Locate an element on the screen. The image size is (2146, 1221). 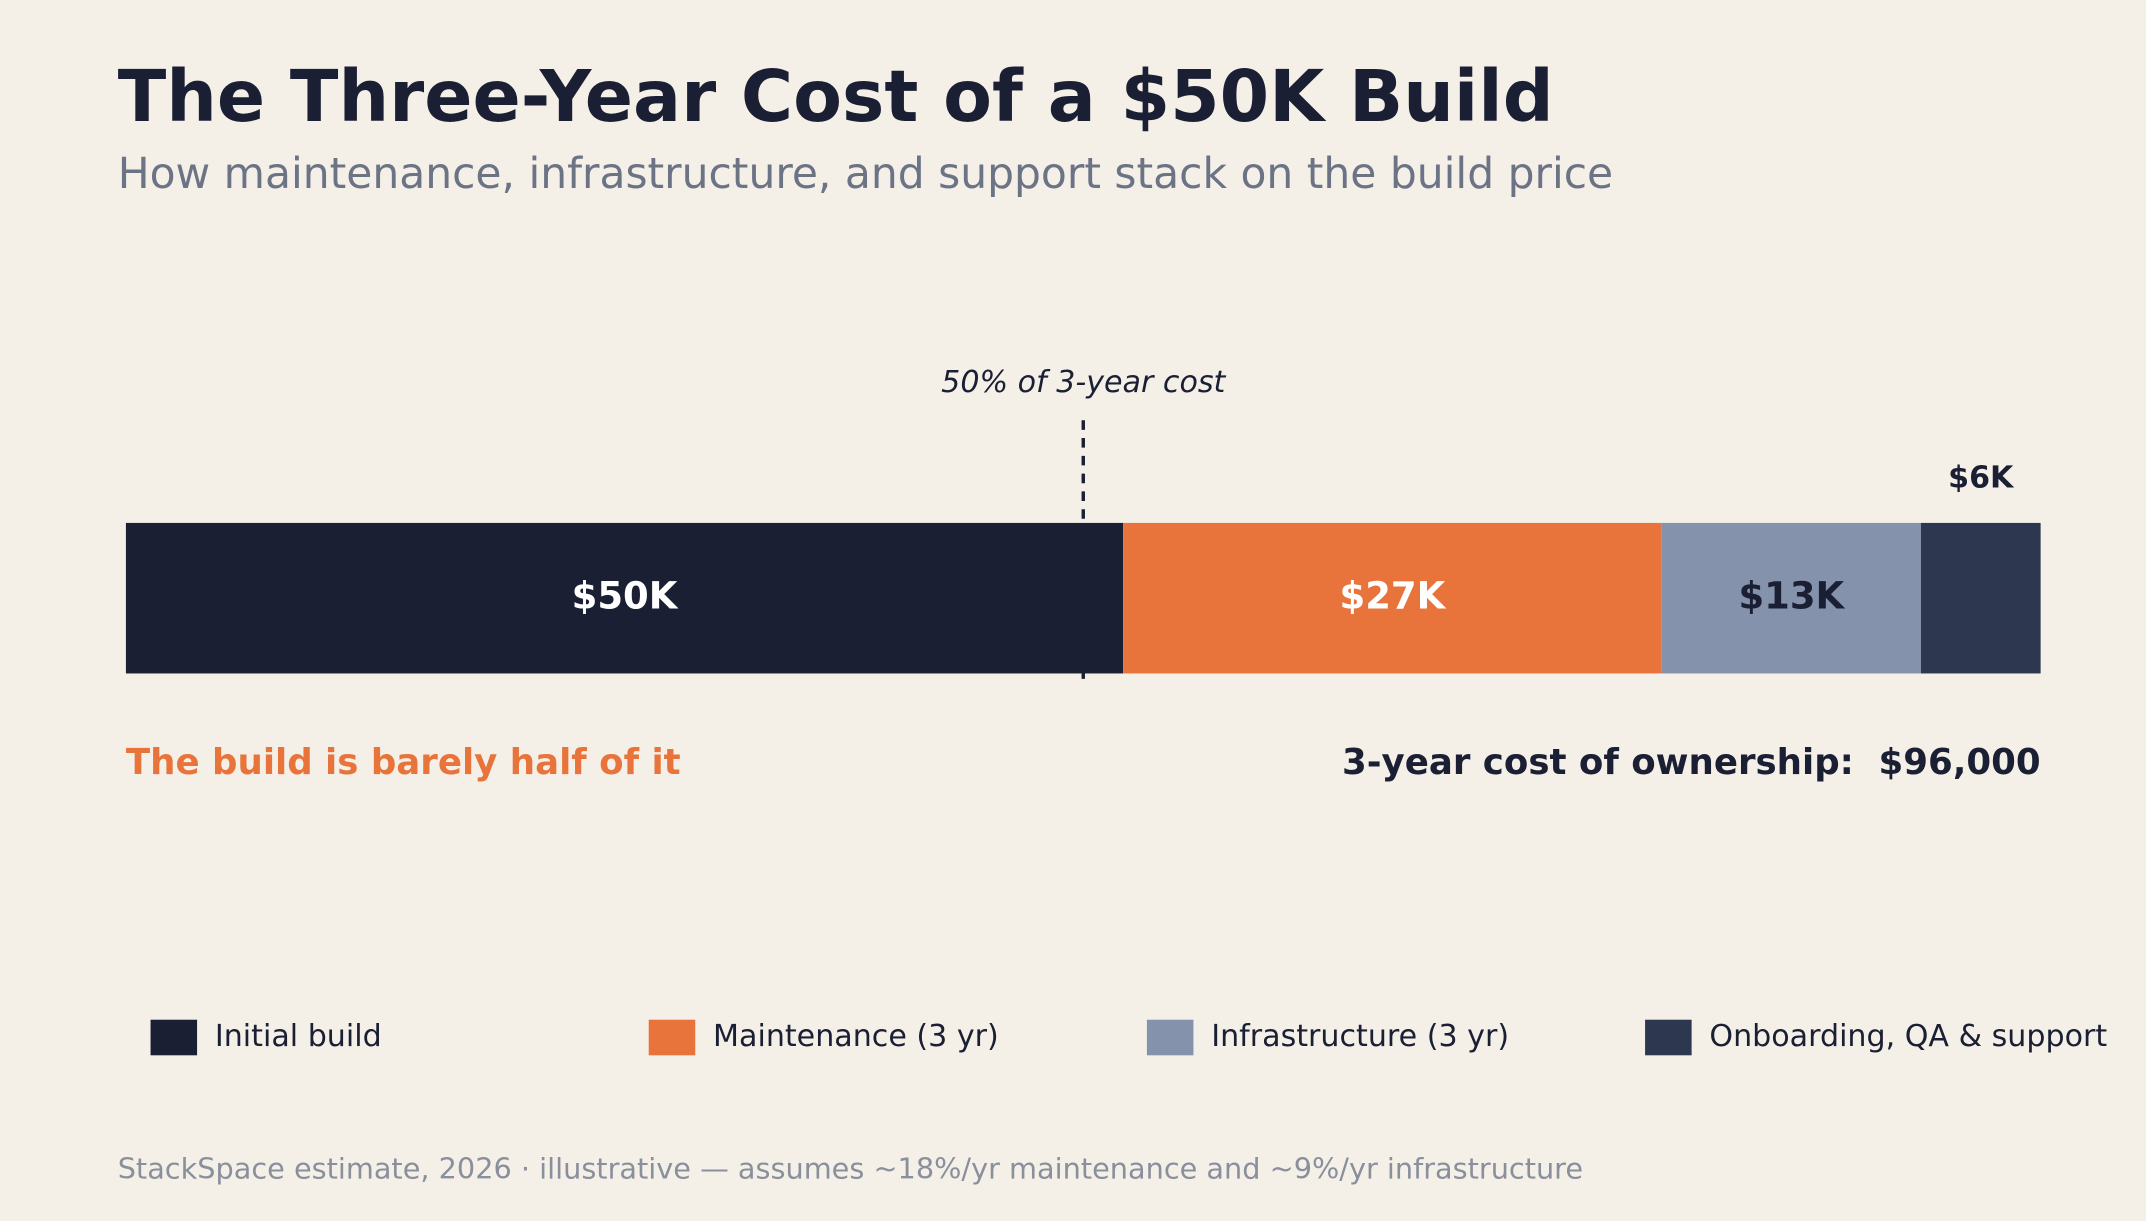
value-label: $13K is located at coordinates (1791, 596).